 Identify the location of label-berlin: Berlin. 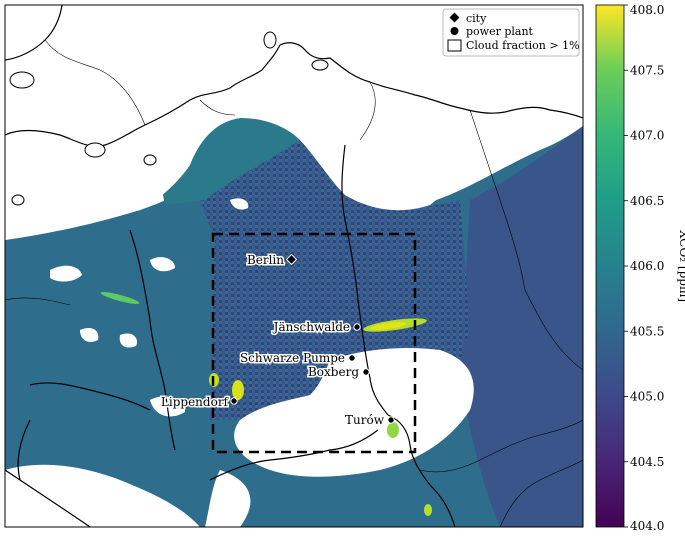
(265, 260).